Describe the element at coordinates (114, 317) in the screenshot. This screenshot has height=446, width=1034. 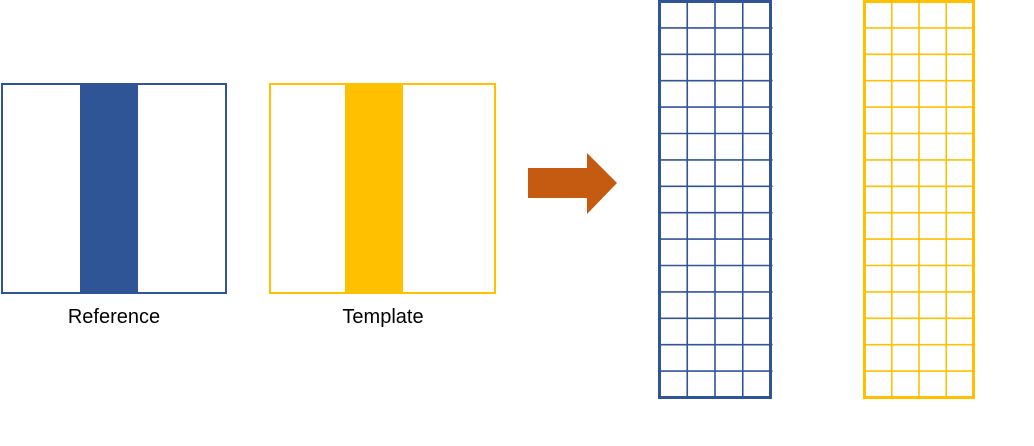
I see `reference-label: Reference` at that location.